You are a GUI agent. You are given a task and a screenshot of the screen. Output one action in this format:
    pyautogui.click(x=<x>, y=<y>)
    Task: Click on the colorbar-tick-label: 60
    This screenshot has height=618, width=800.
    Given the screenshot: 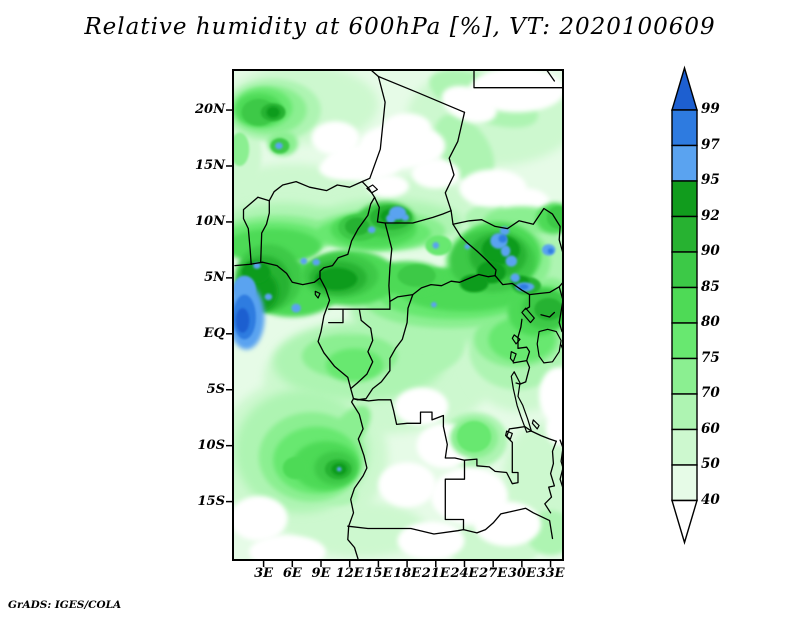 What is the action you would take?
    pyautogui.click(x=710, y=428)
    